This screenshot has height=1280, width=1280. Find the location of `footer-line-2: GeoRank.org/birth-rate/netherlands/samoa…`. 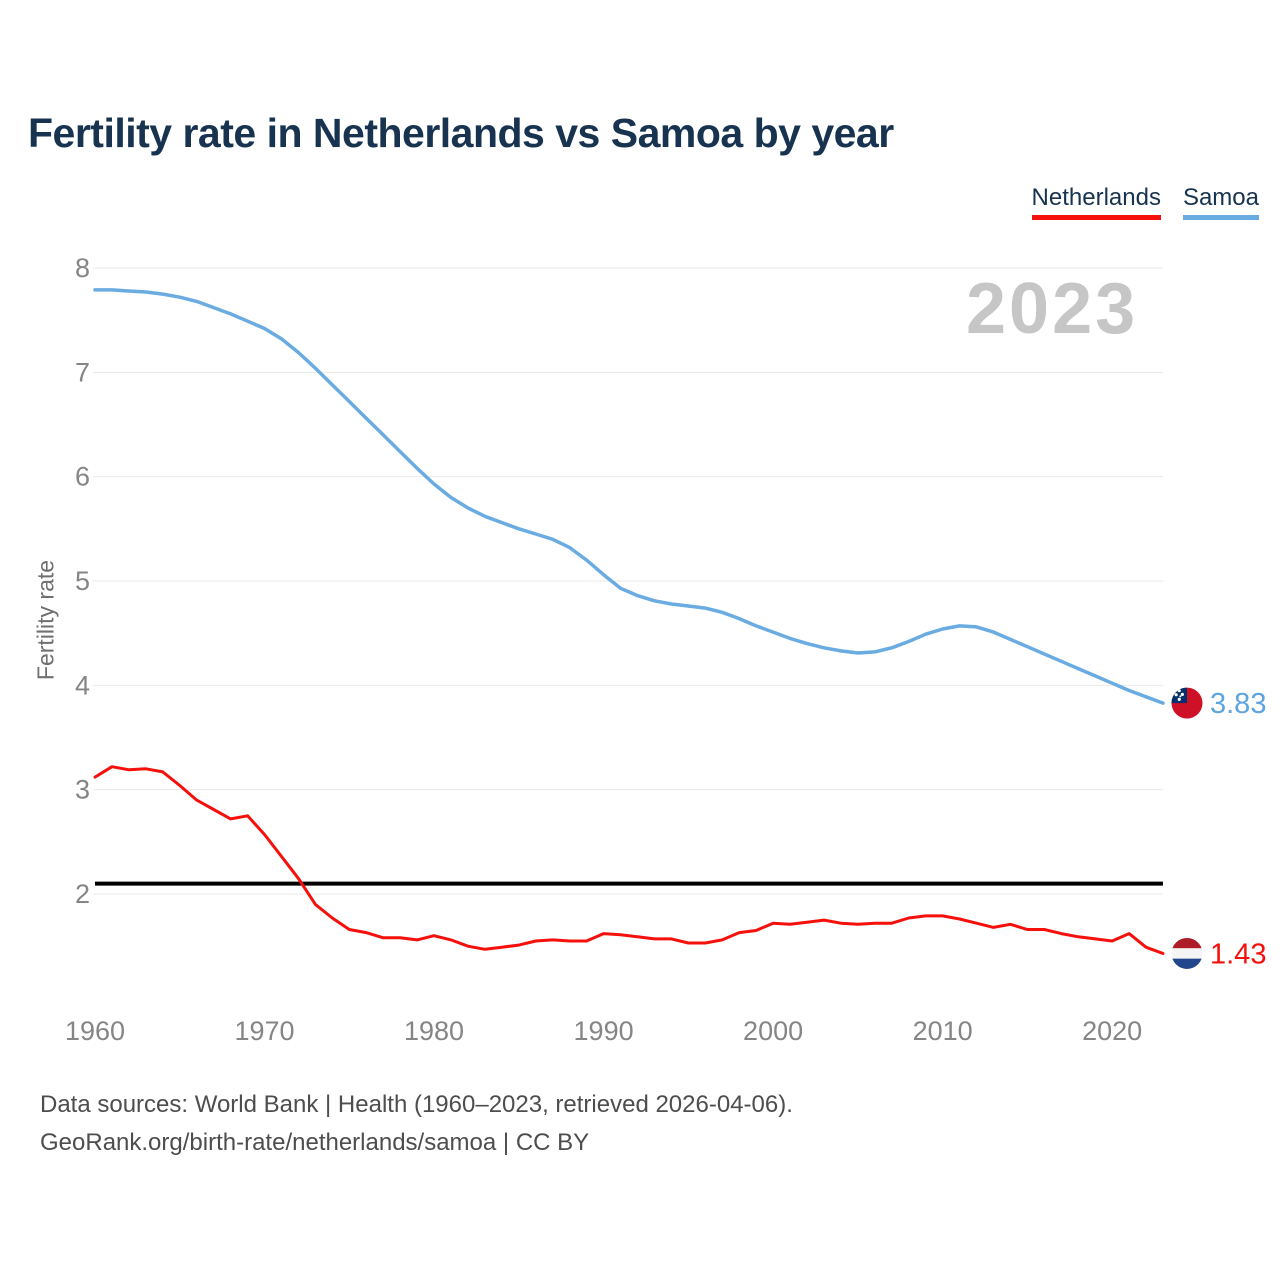

footer-line-2: GeoRank.org/birth-rate/netherlands/samoa… is located at coordinates (315, 1142).